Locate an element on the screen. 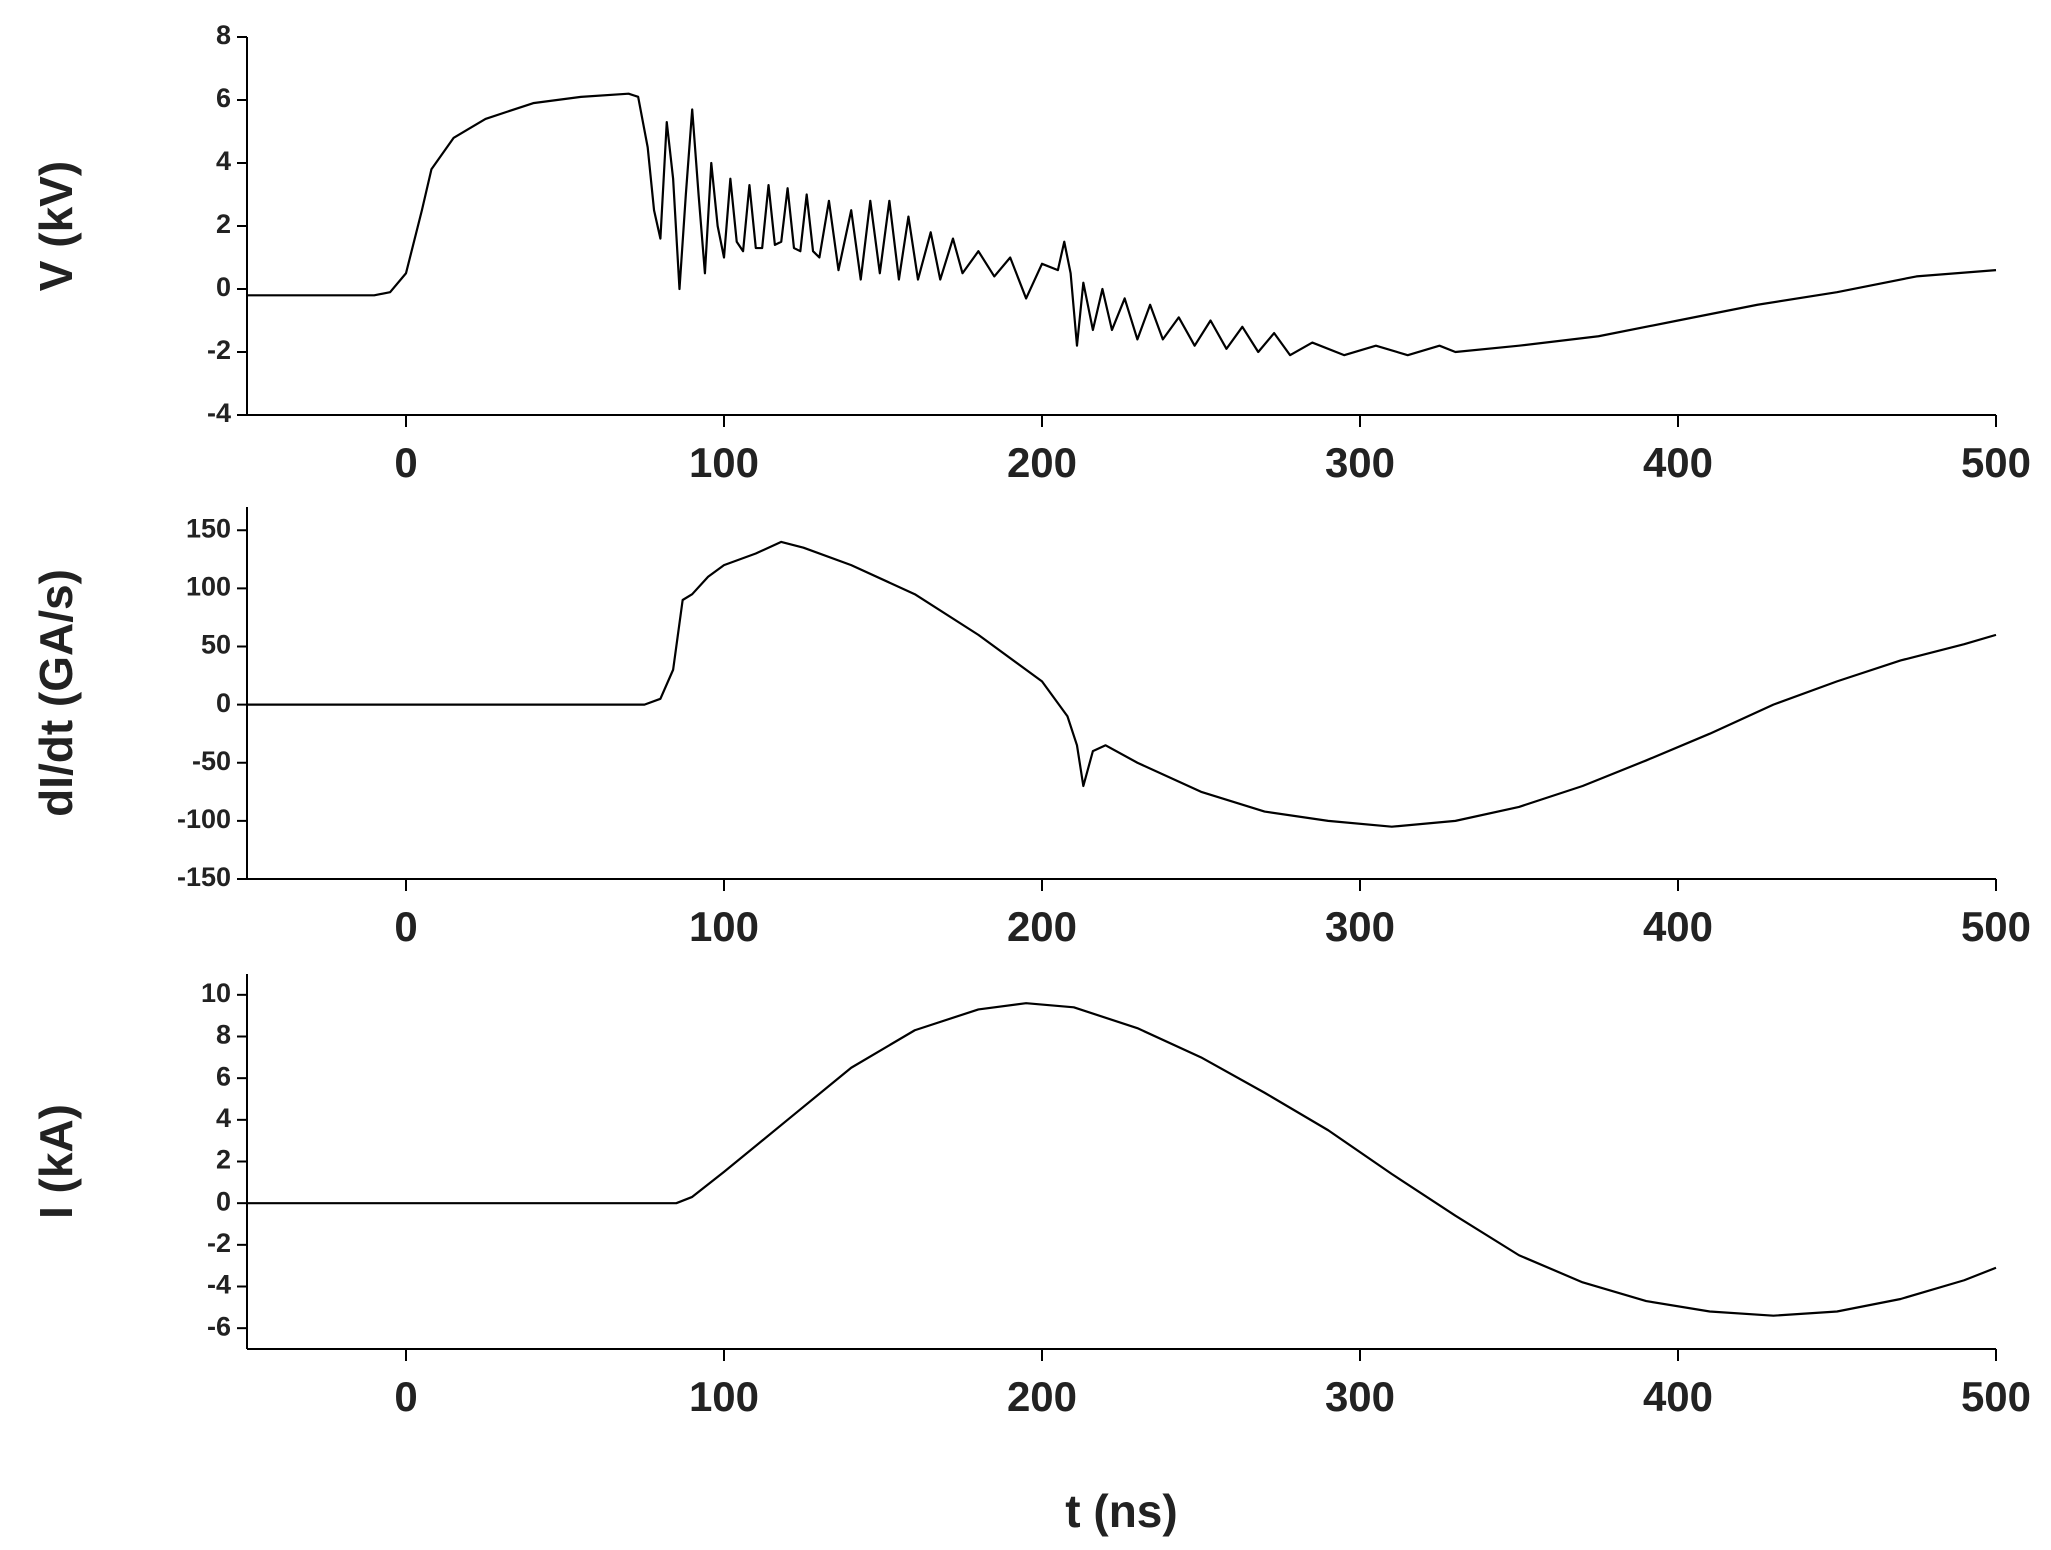 Image resolution: width=2051 pixels, height=1550 pixels. y-axis-label: I (kA) is located at coordinates (56, 1161).